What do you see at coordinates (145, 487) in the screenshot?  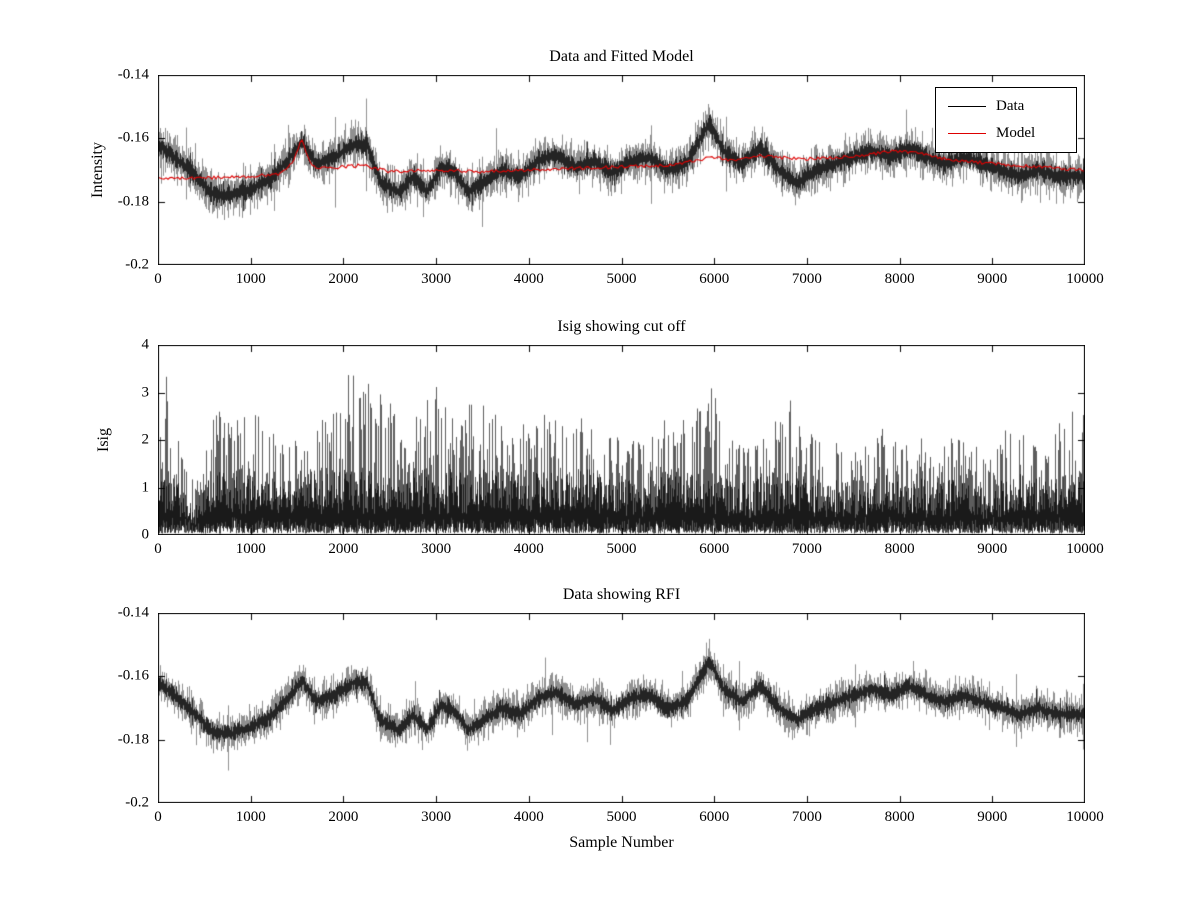 I see `y-tick-label: 1` at bounding box center [145, 487].